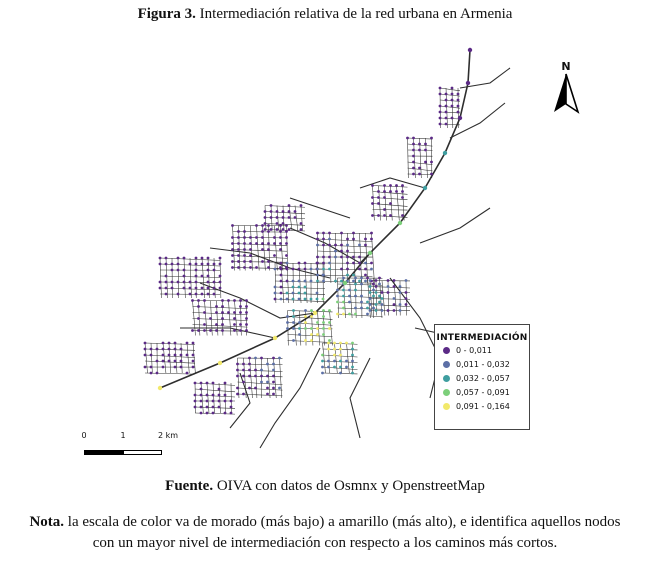 The width and height of the screenshot is (650, 567). I want to click on north-label: N, so click(566, 66).